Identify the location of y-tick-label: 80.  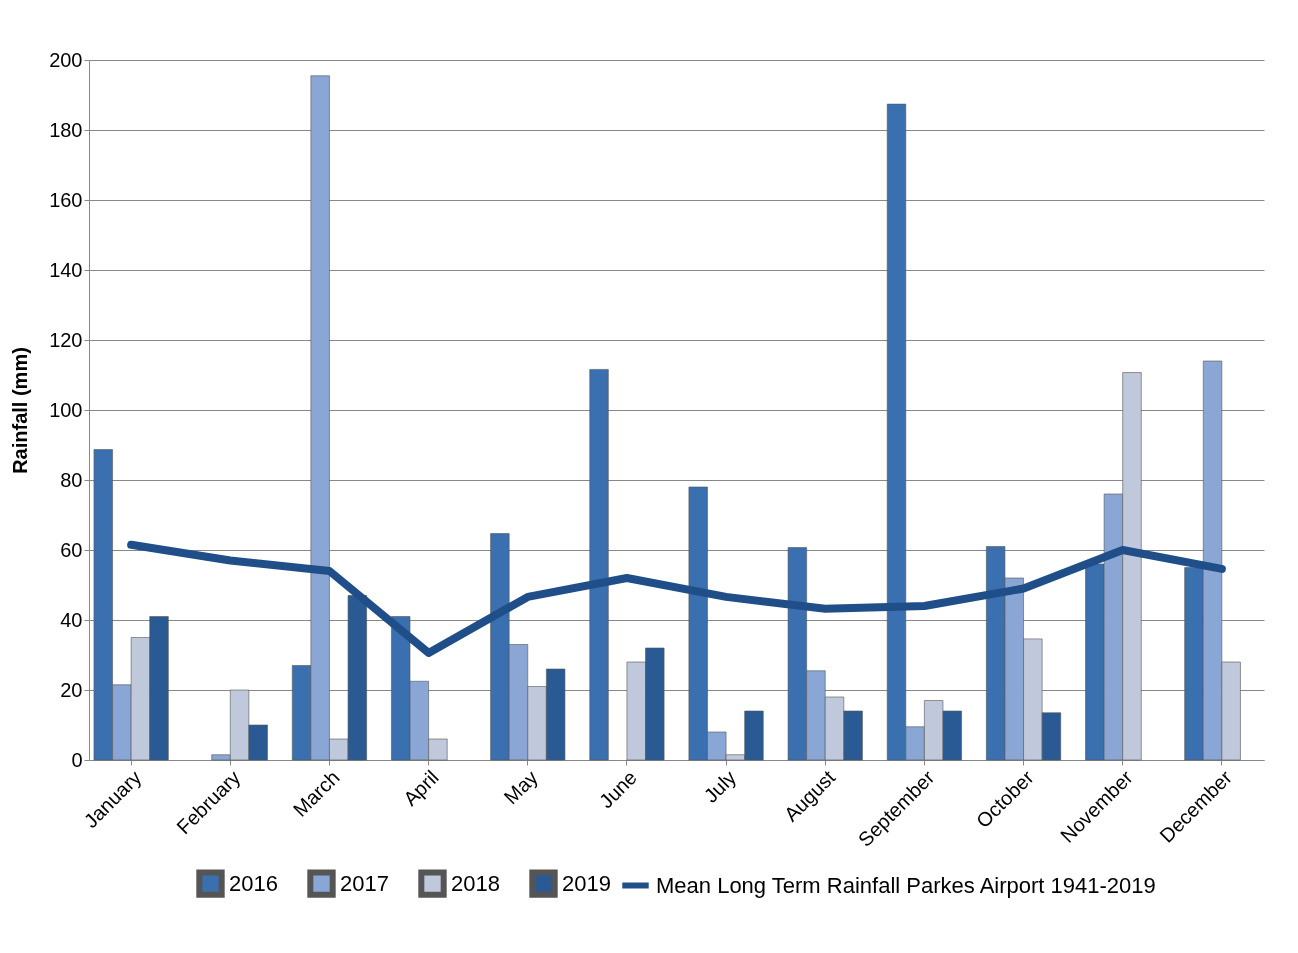
(71, 479).